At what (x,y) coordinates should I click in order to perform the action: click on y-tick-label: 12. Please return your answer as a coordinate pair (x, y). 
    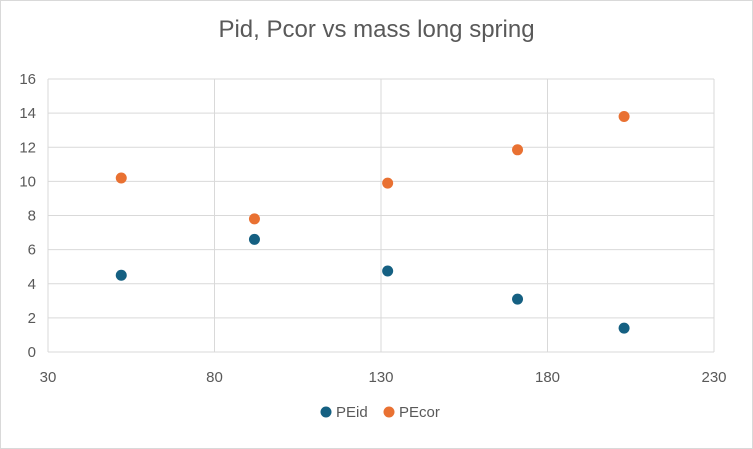
    Looking at the image, I should click on (27, 147).